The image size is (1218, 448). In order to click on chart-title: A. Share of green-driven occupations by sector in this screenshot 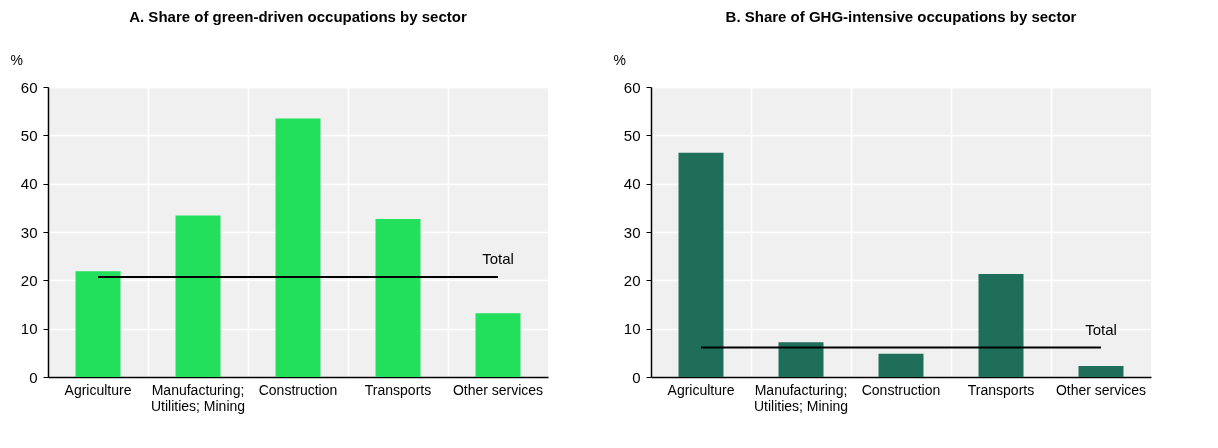, I will do `click(298, 16)`.